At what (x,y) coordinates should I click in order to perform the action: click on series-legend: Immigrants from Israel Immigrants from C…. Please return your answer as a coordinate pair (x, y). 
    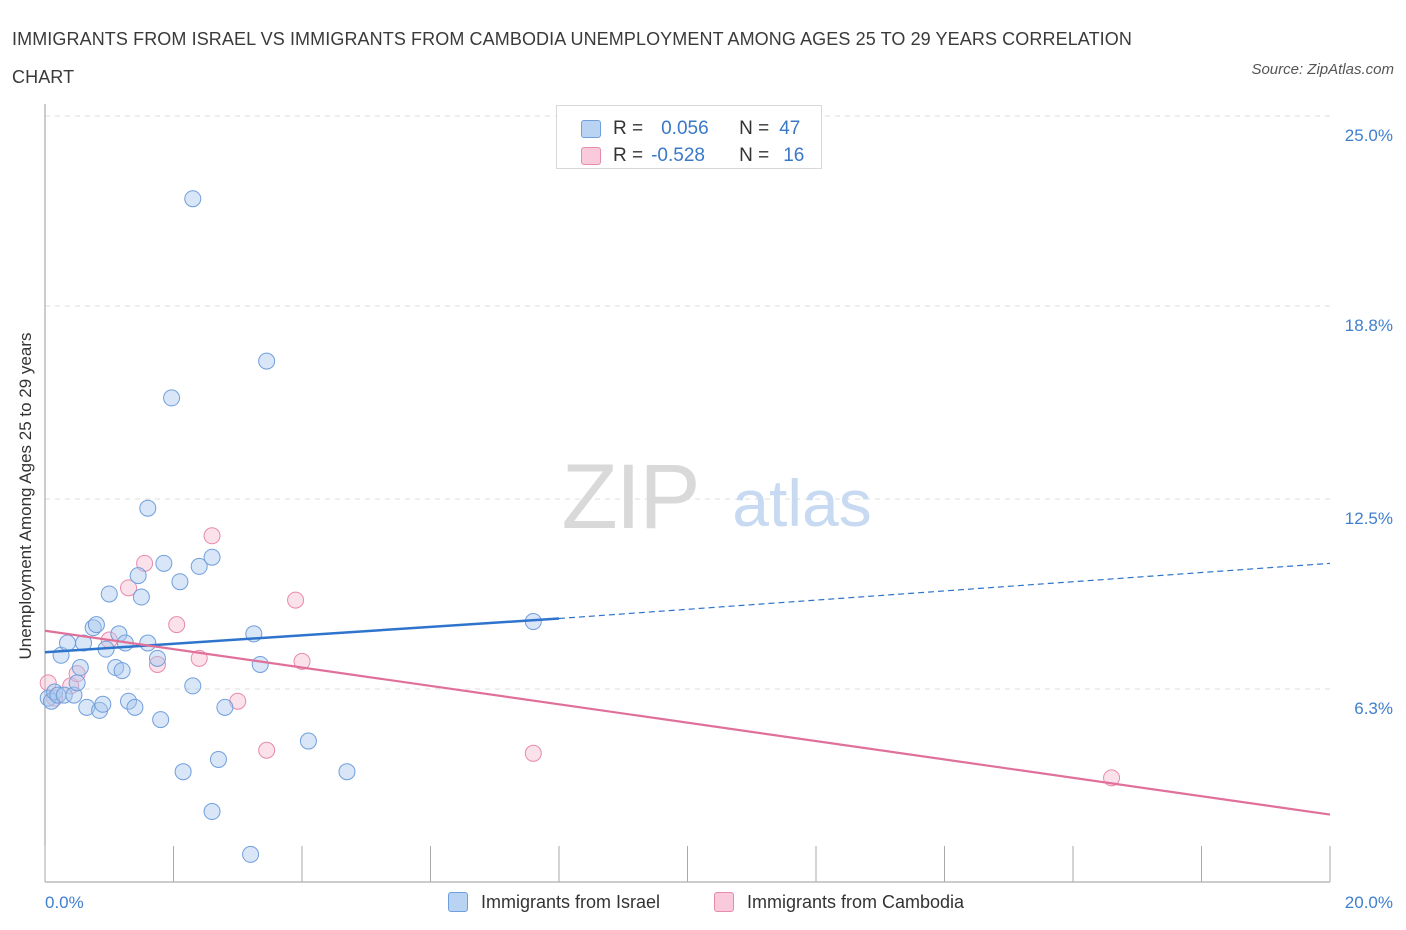
    Looking at the image, I should click on (703, 902).